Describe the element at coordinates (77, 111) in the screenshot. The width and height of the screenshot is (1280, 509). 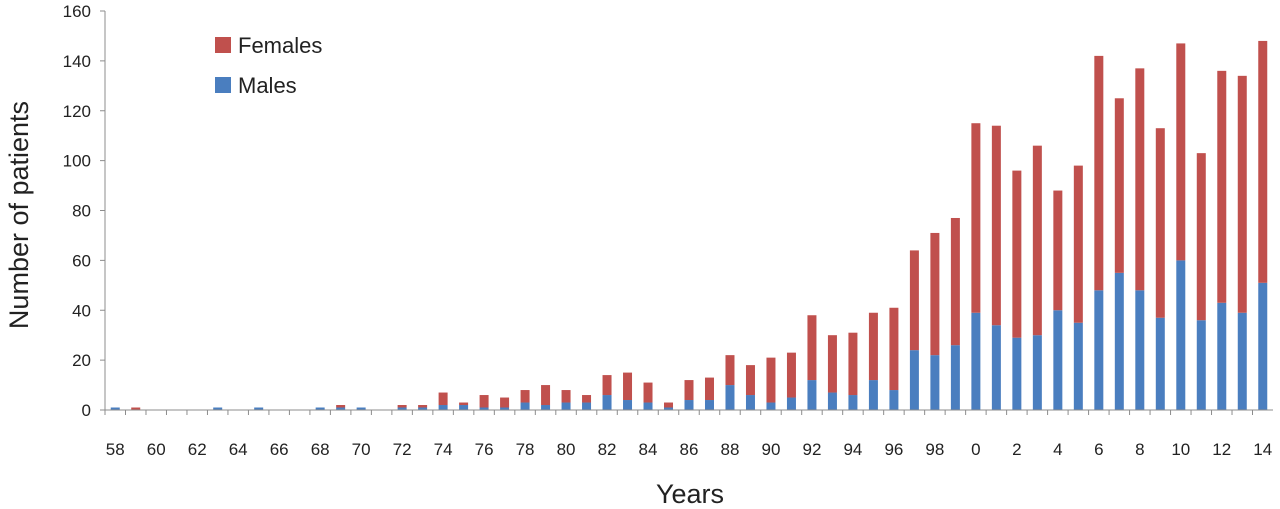
I see `y-tick-label: 120` at that location.